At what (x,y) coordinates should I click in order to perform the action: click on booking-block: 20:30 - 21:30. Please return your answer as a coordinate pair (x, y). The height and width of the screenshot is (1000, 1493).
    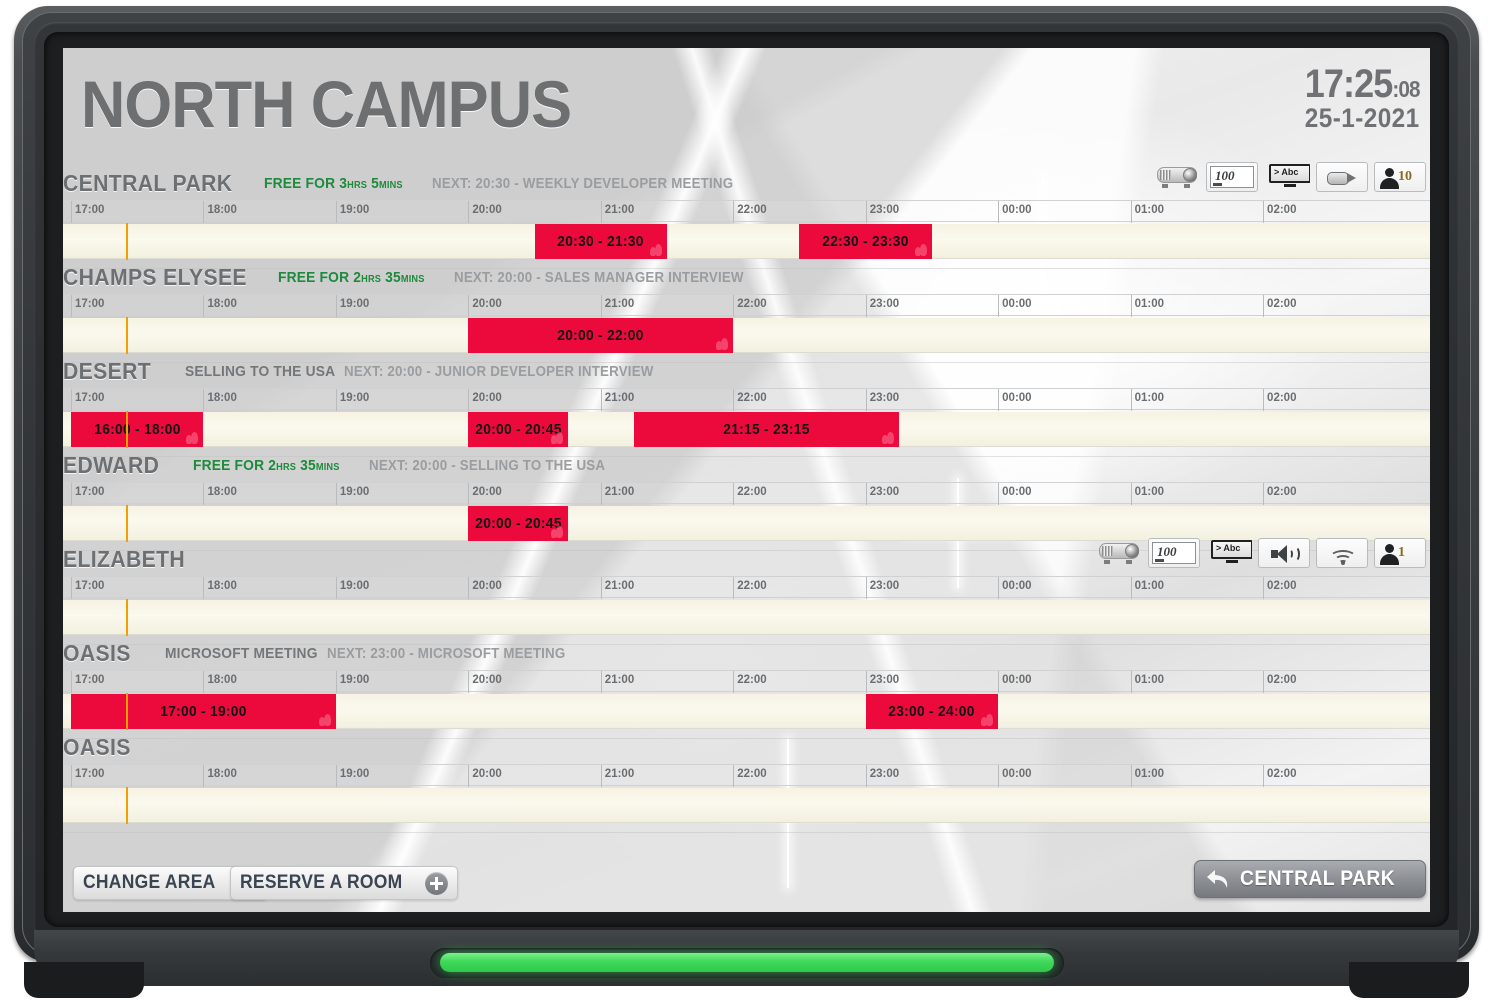
    Looking at the image, I should click on (601, 241).